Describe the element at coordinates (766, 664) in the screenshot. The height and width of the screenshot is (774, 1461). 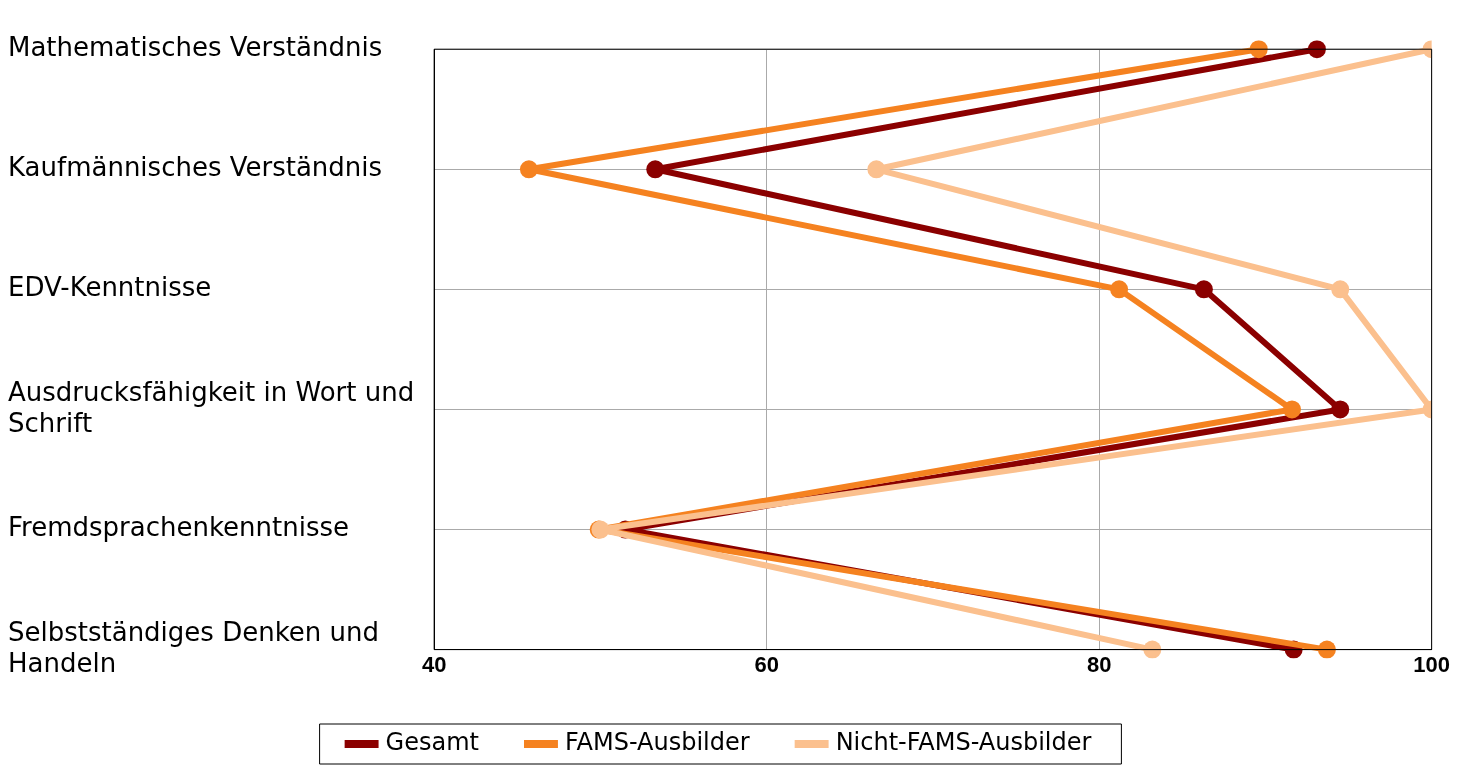
I see `x-tick-label: 60` at that location.